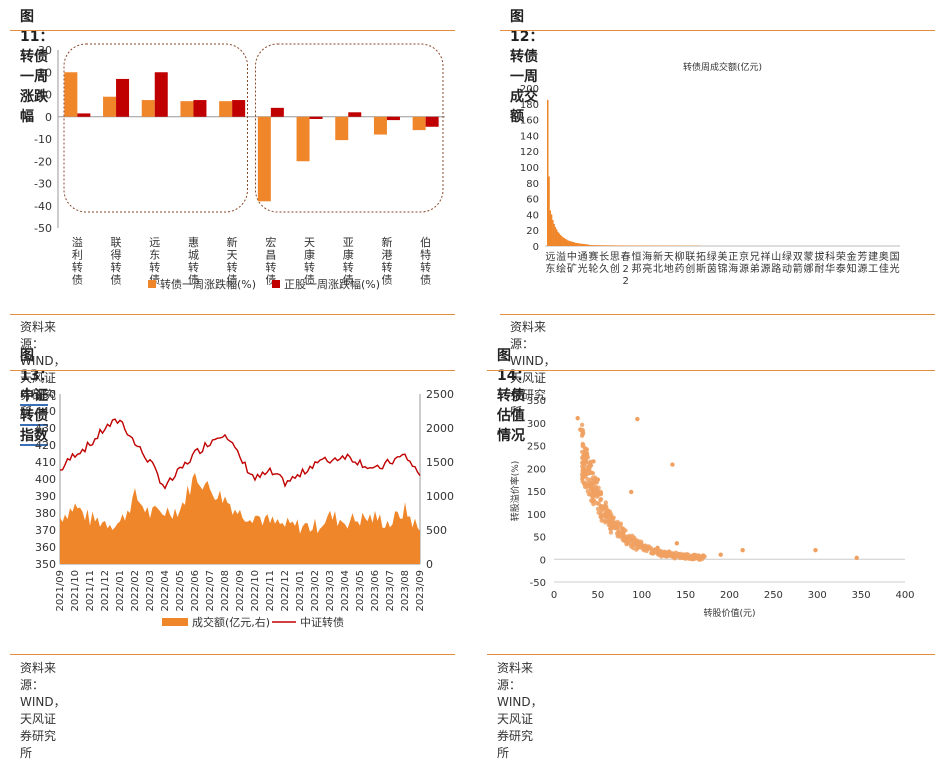 Image resolution: width=940 pixels, height=761 pixels. I want to click on y-tick-label: 20, so click(45, 72).